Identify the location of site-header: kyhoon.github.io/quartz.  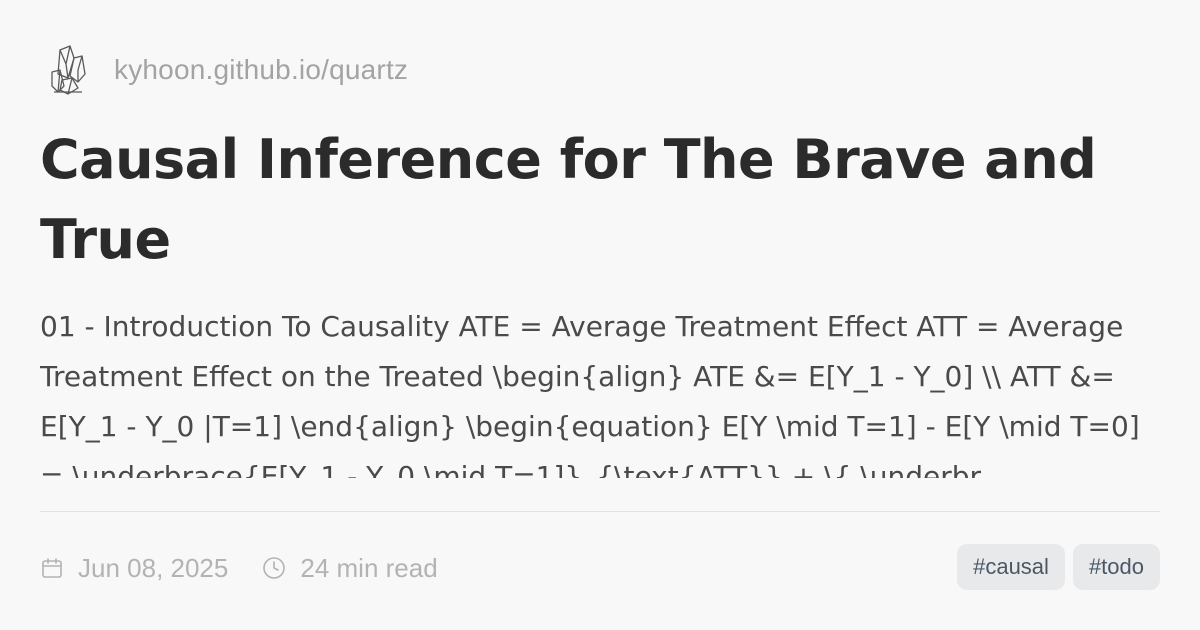
(226, 70).